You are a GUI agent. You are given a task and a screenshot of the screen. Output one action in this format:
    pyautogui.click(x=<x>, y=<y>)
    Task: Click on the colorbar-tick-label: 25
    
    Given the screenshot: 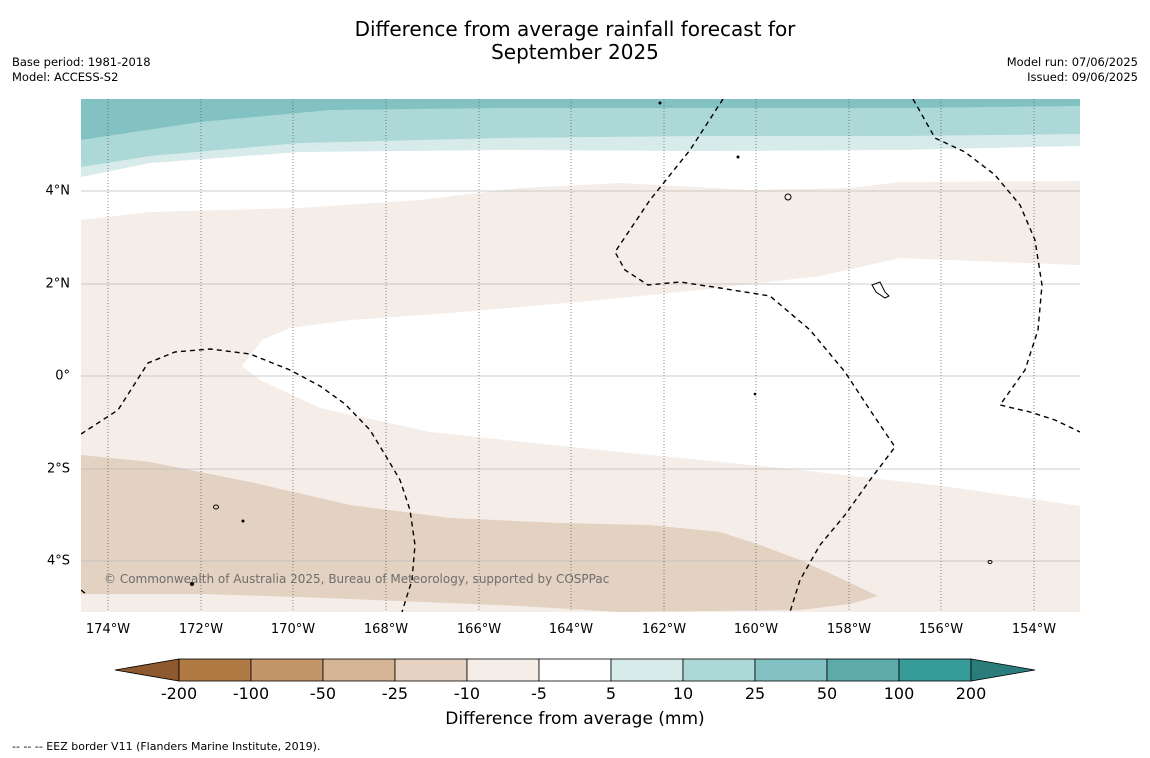 What is the action you would take?
    pyautogui.click(x=755, y=693)
    